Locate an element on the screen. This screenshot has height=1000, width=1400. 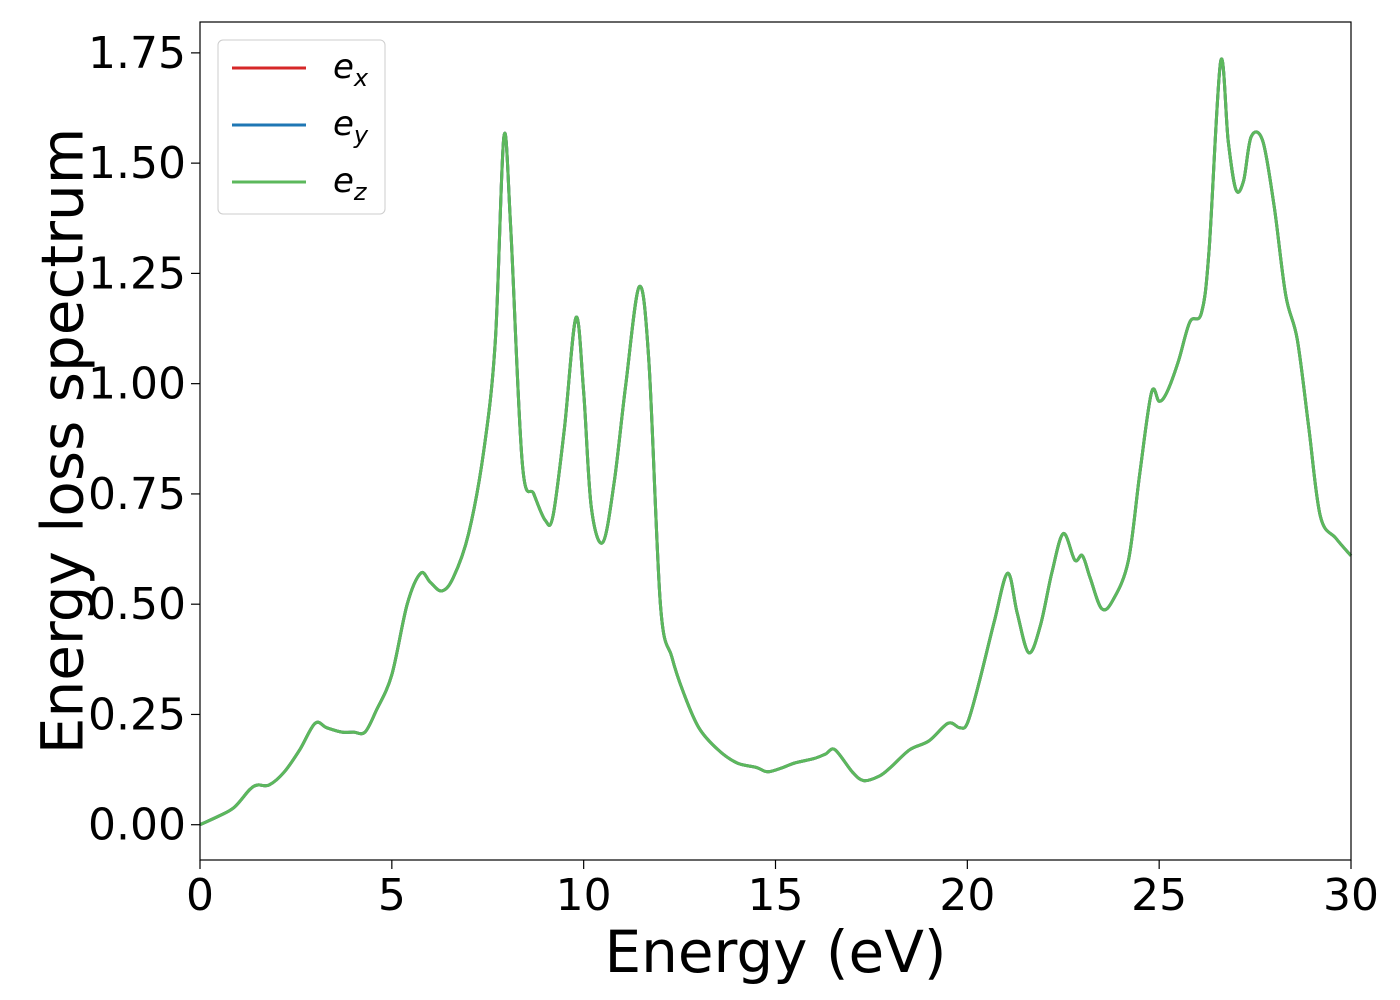
legend-label-e-x: ex is located at coordinates (351, 69).